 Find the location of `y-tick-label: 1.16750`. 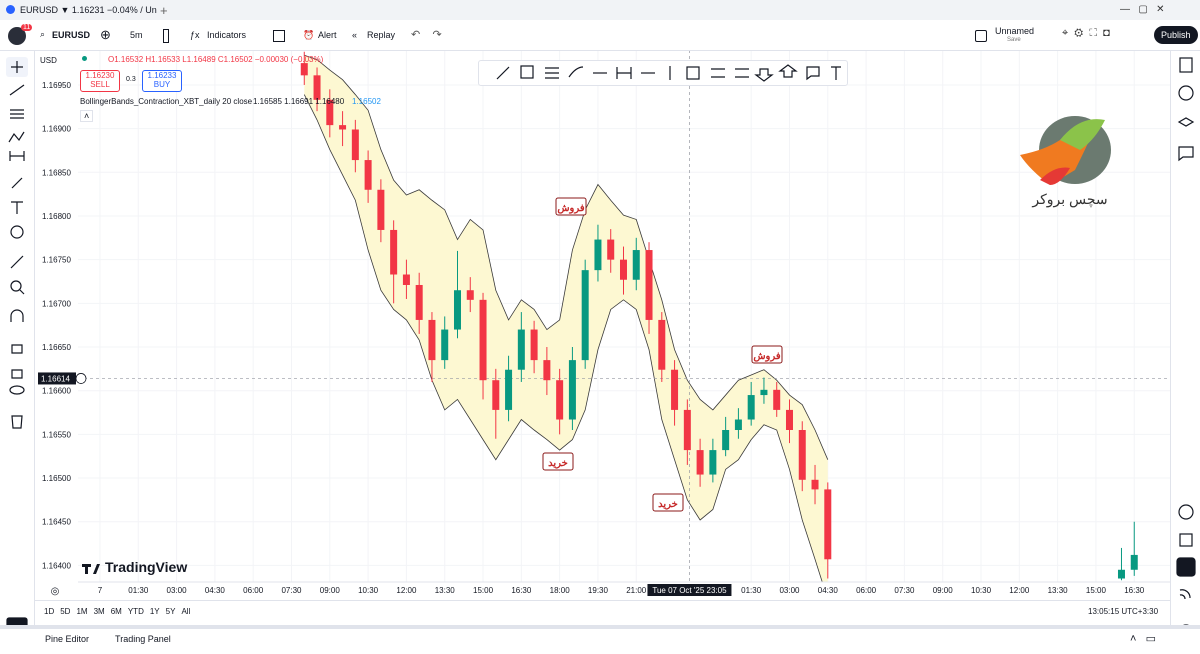

y-tick-label: 1.16750 is located at coordinates (56, 260).